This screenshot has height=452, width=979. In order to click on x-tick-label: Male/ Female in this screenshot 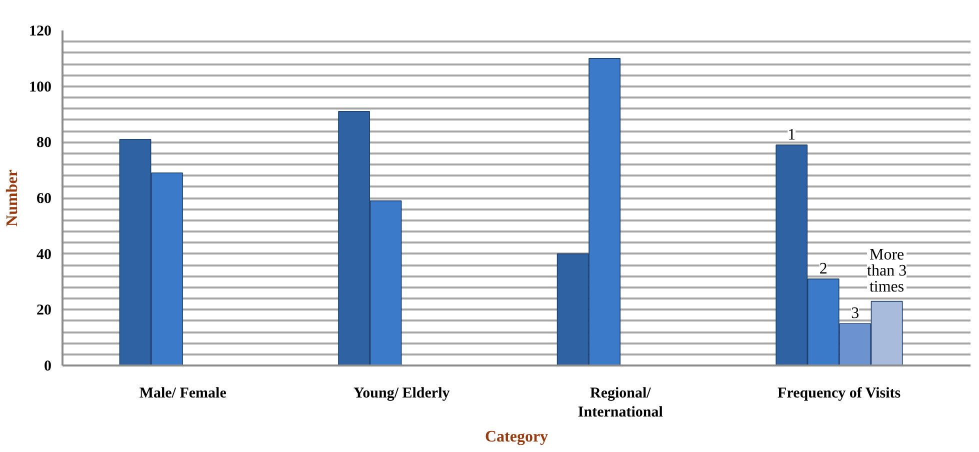, I will do `click(183, 394)`.